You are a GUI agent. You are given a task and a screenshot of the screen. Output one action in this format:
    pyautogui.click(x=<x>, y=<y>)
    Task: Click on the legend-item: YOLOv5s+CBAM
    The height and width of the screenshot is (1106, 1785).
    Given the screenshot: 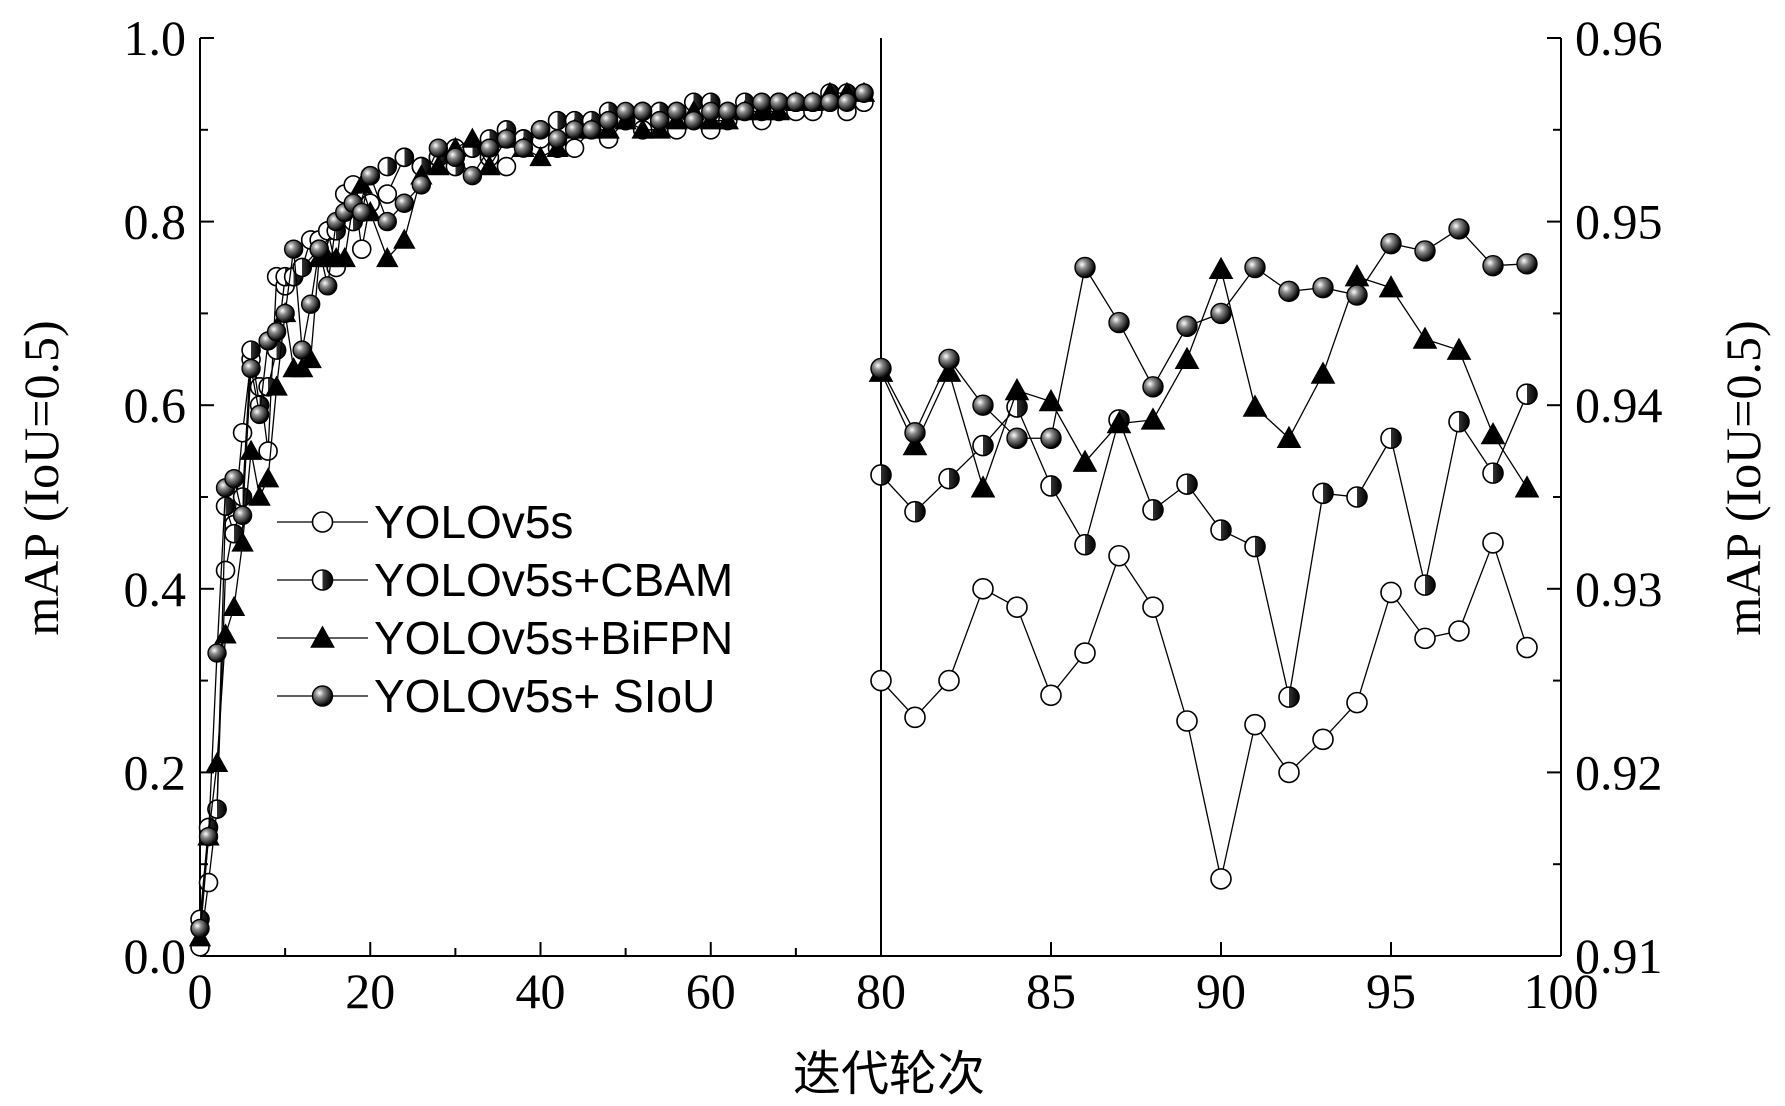 What is the action you would take?
    pyautogui.click(x=505, y=580)
    